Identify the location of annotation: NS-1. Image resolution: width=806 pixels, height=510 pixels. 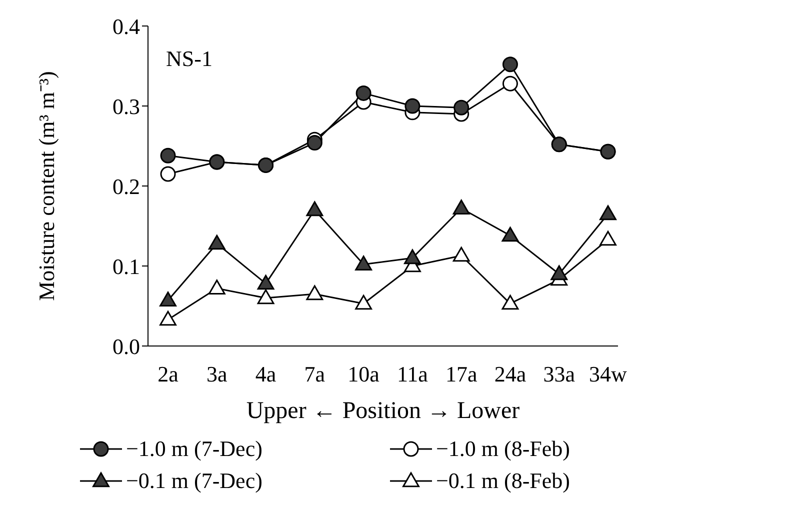
(189, 59).